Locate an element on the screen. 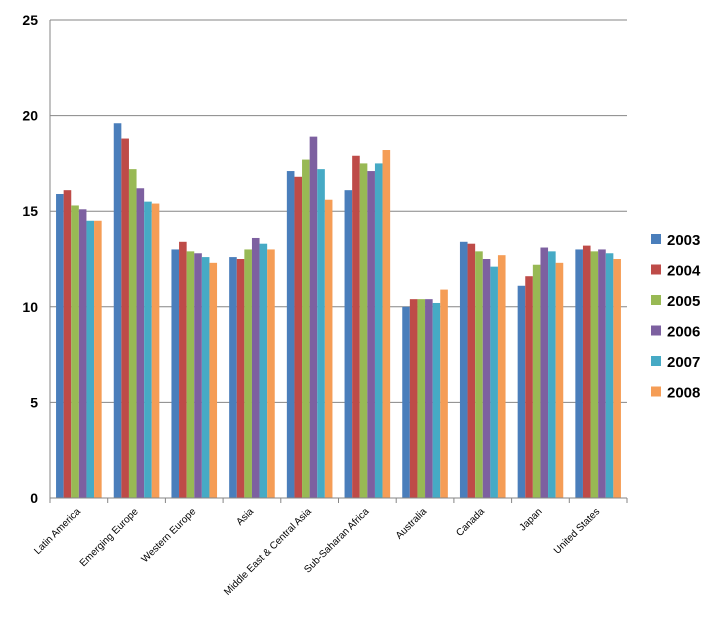 This screenshot has height=631, width=719. x-tick-label: Emerging Europe is located at coordinates (109, 537).